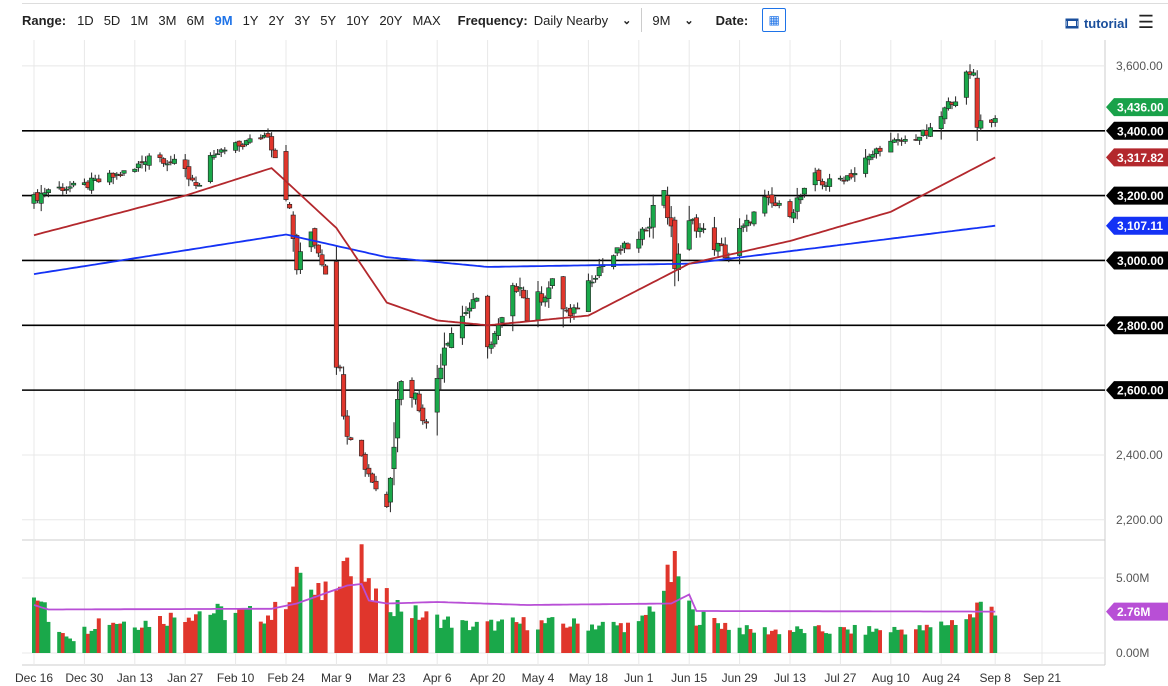 The image size is (1168, 686). I want to click on period-select: 9M ⌄, so click(672, 20).